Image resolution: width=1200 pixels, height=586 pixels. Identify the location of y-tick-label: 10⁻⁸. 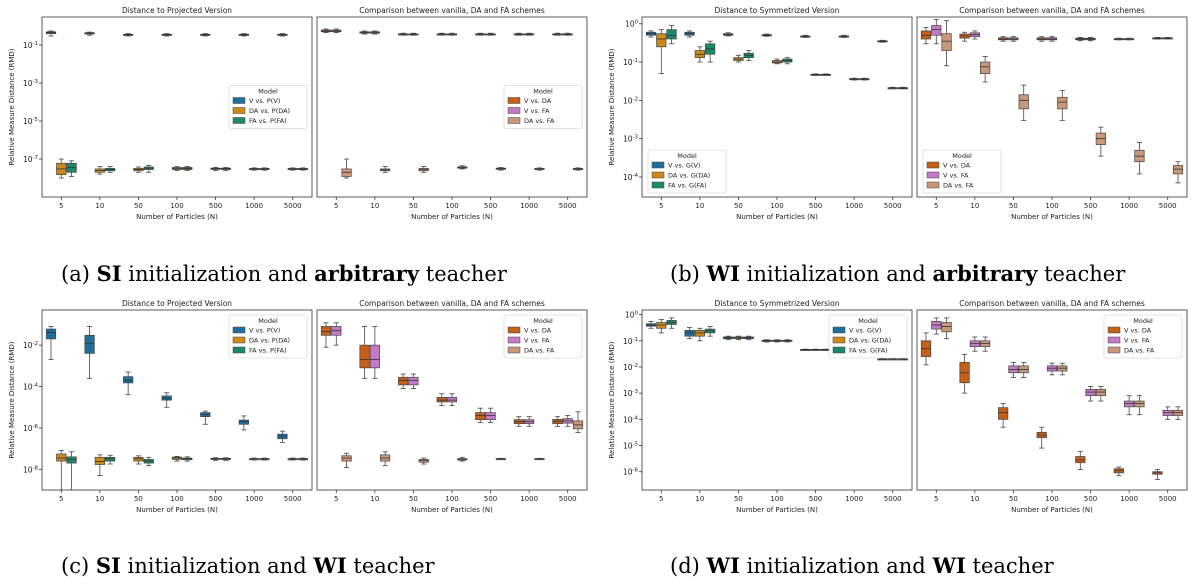
(31, 469).